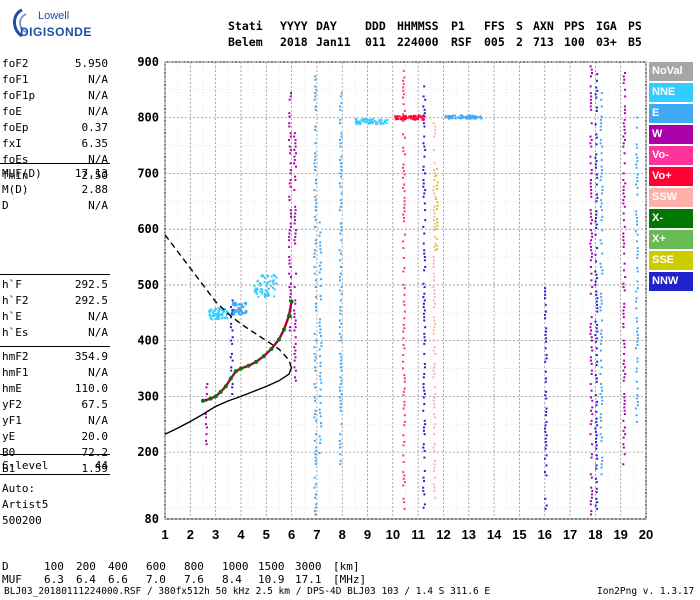 This screenshot has height=600, width=700. I want to click on header-label-11: PS, so click(635, 26).